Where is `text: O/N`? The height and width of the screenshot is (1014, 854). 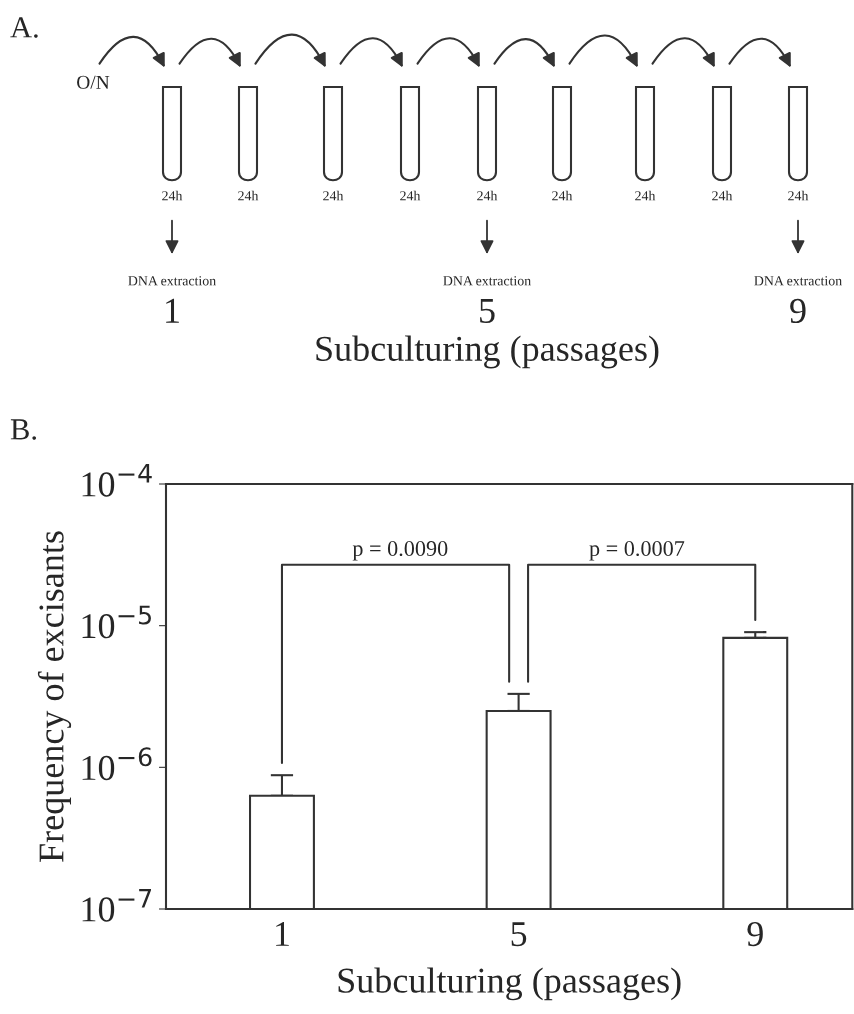
text: O/N is located at coordinates (93, 82).